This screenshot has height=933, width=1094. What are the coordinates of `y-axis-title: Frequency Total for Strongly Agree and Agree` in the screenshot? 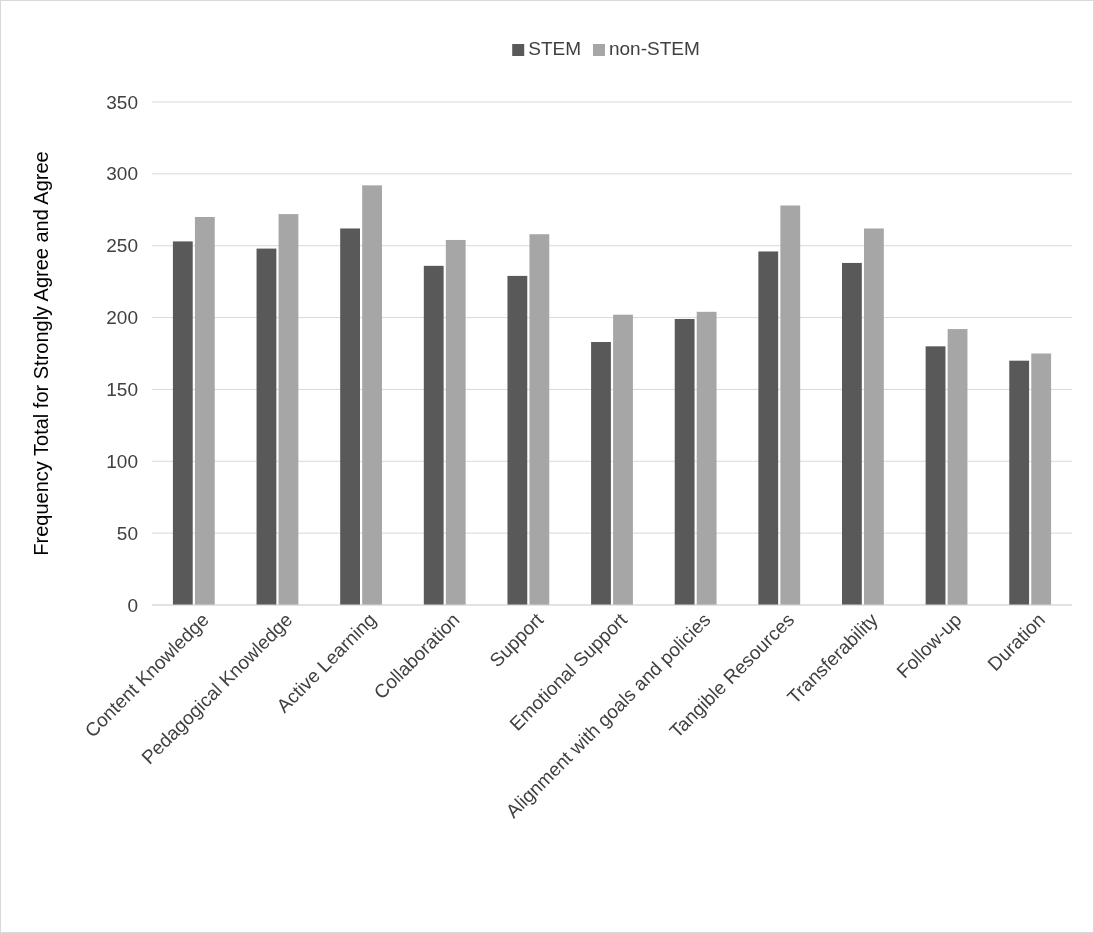 It's located at (41, 353).